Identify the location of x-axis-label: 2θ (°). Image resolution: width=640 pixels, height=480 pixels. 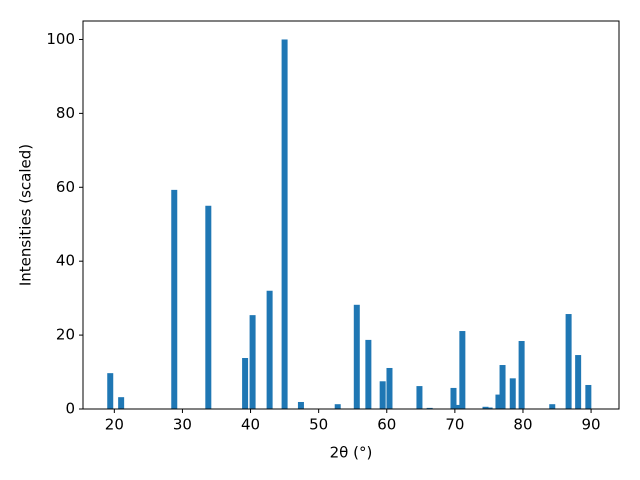
(351, 453).